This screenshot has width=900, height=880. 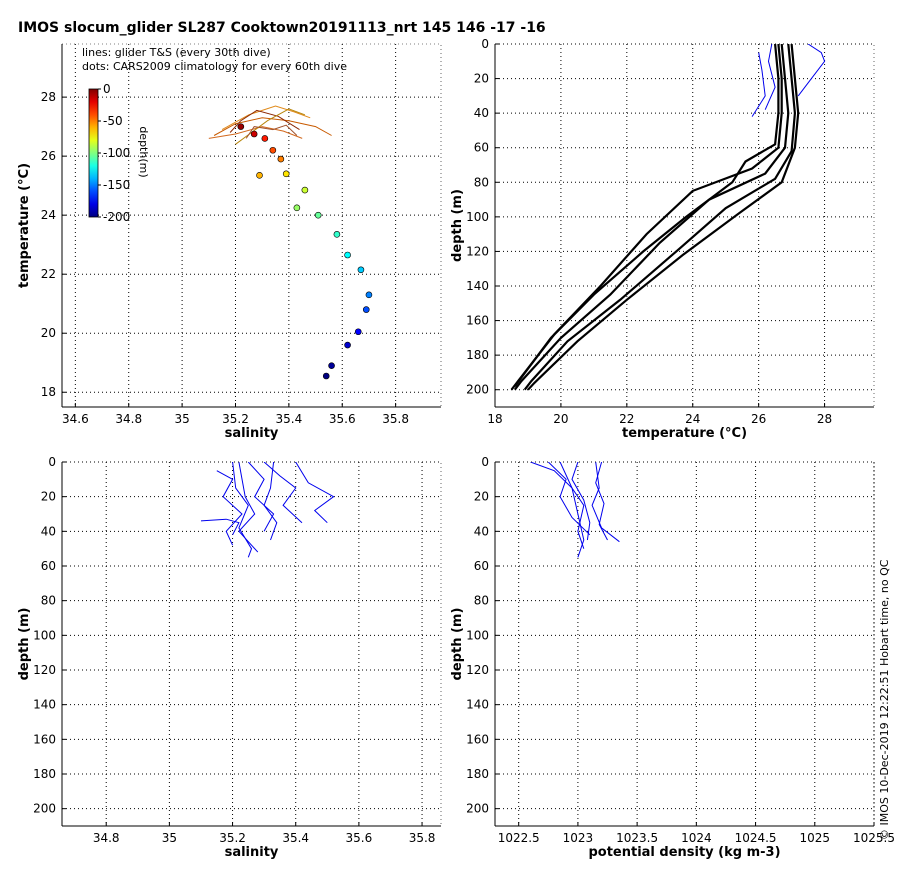 What do you see at coordinates (107, 89) in the screenshot?
I see `colorbar-tick-label: 0` at bounding box center [107, 89].